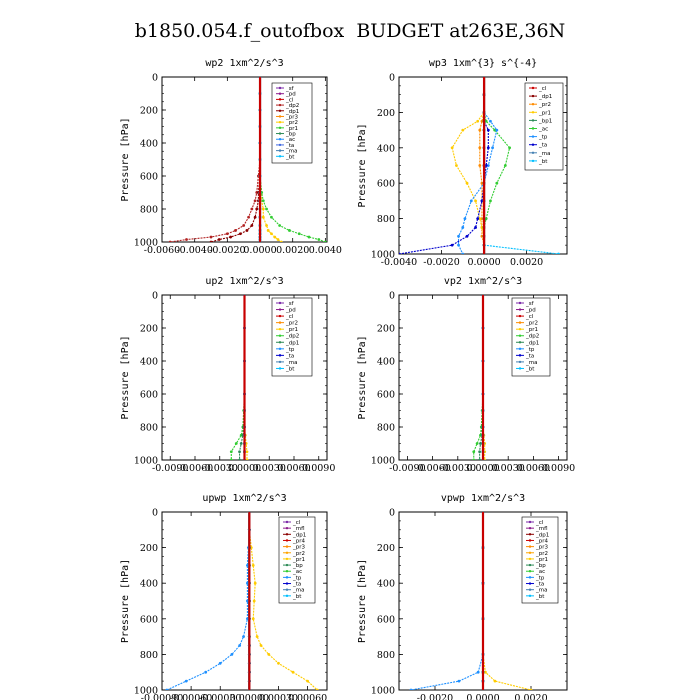  I want to click on x-tick-label: 0.0030, so click(508, 468).